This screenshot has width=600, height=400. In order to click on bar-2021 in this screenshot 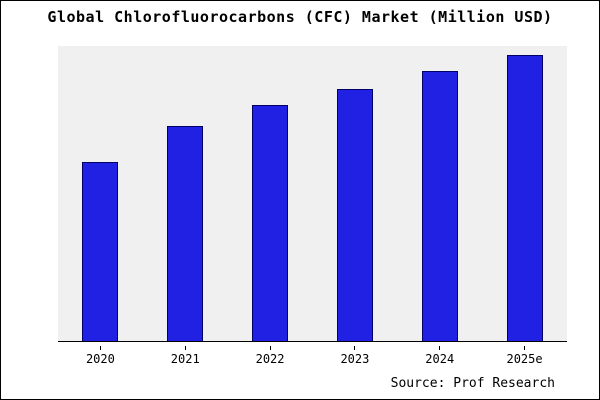, I will do `click(185, 233)`.